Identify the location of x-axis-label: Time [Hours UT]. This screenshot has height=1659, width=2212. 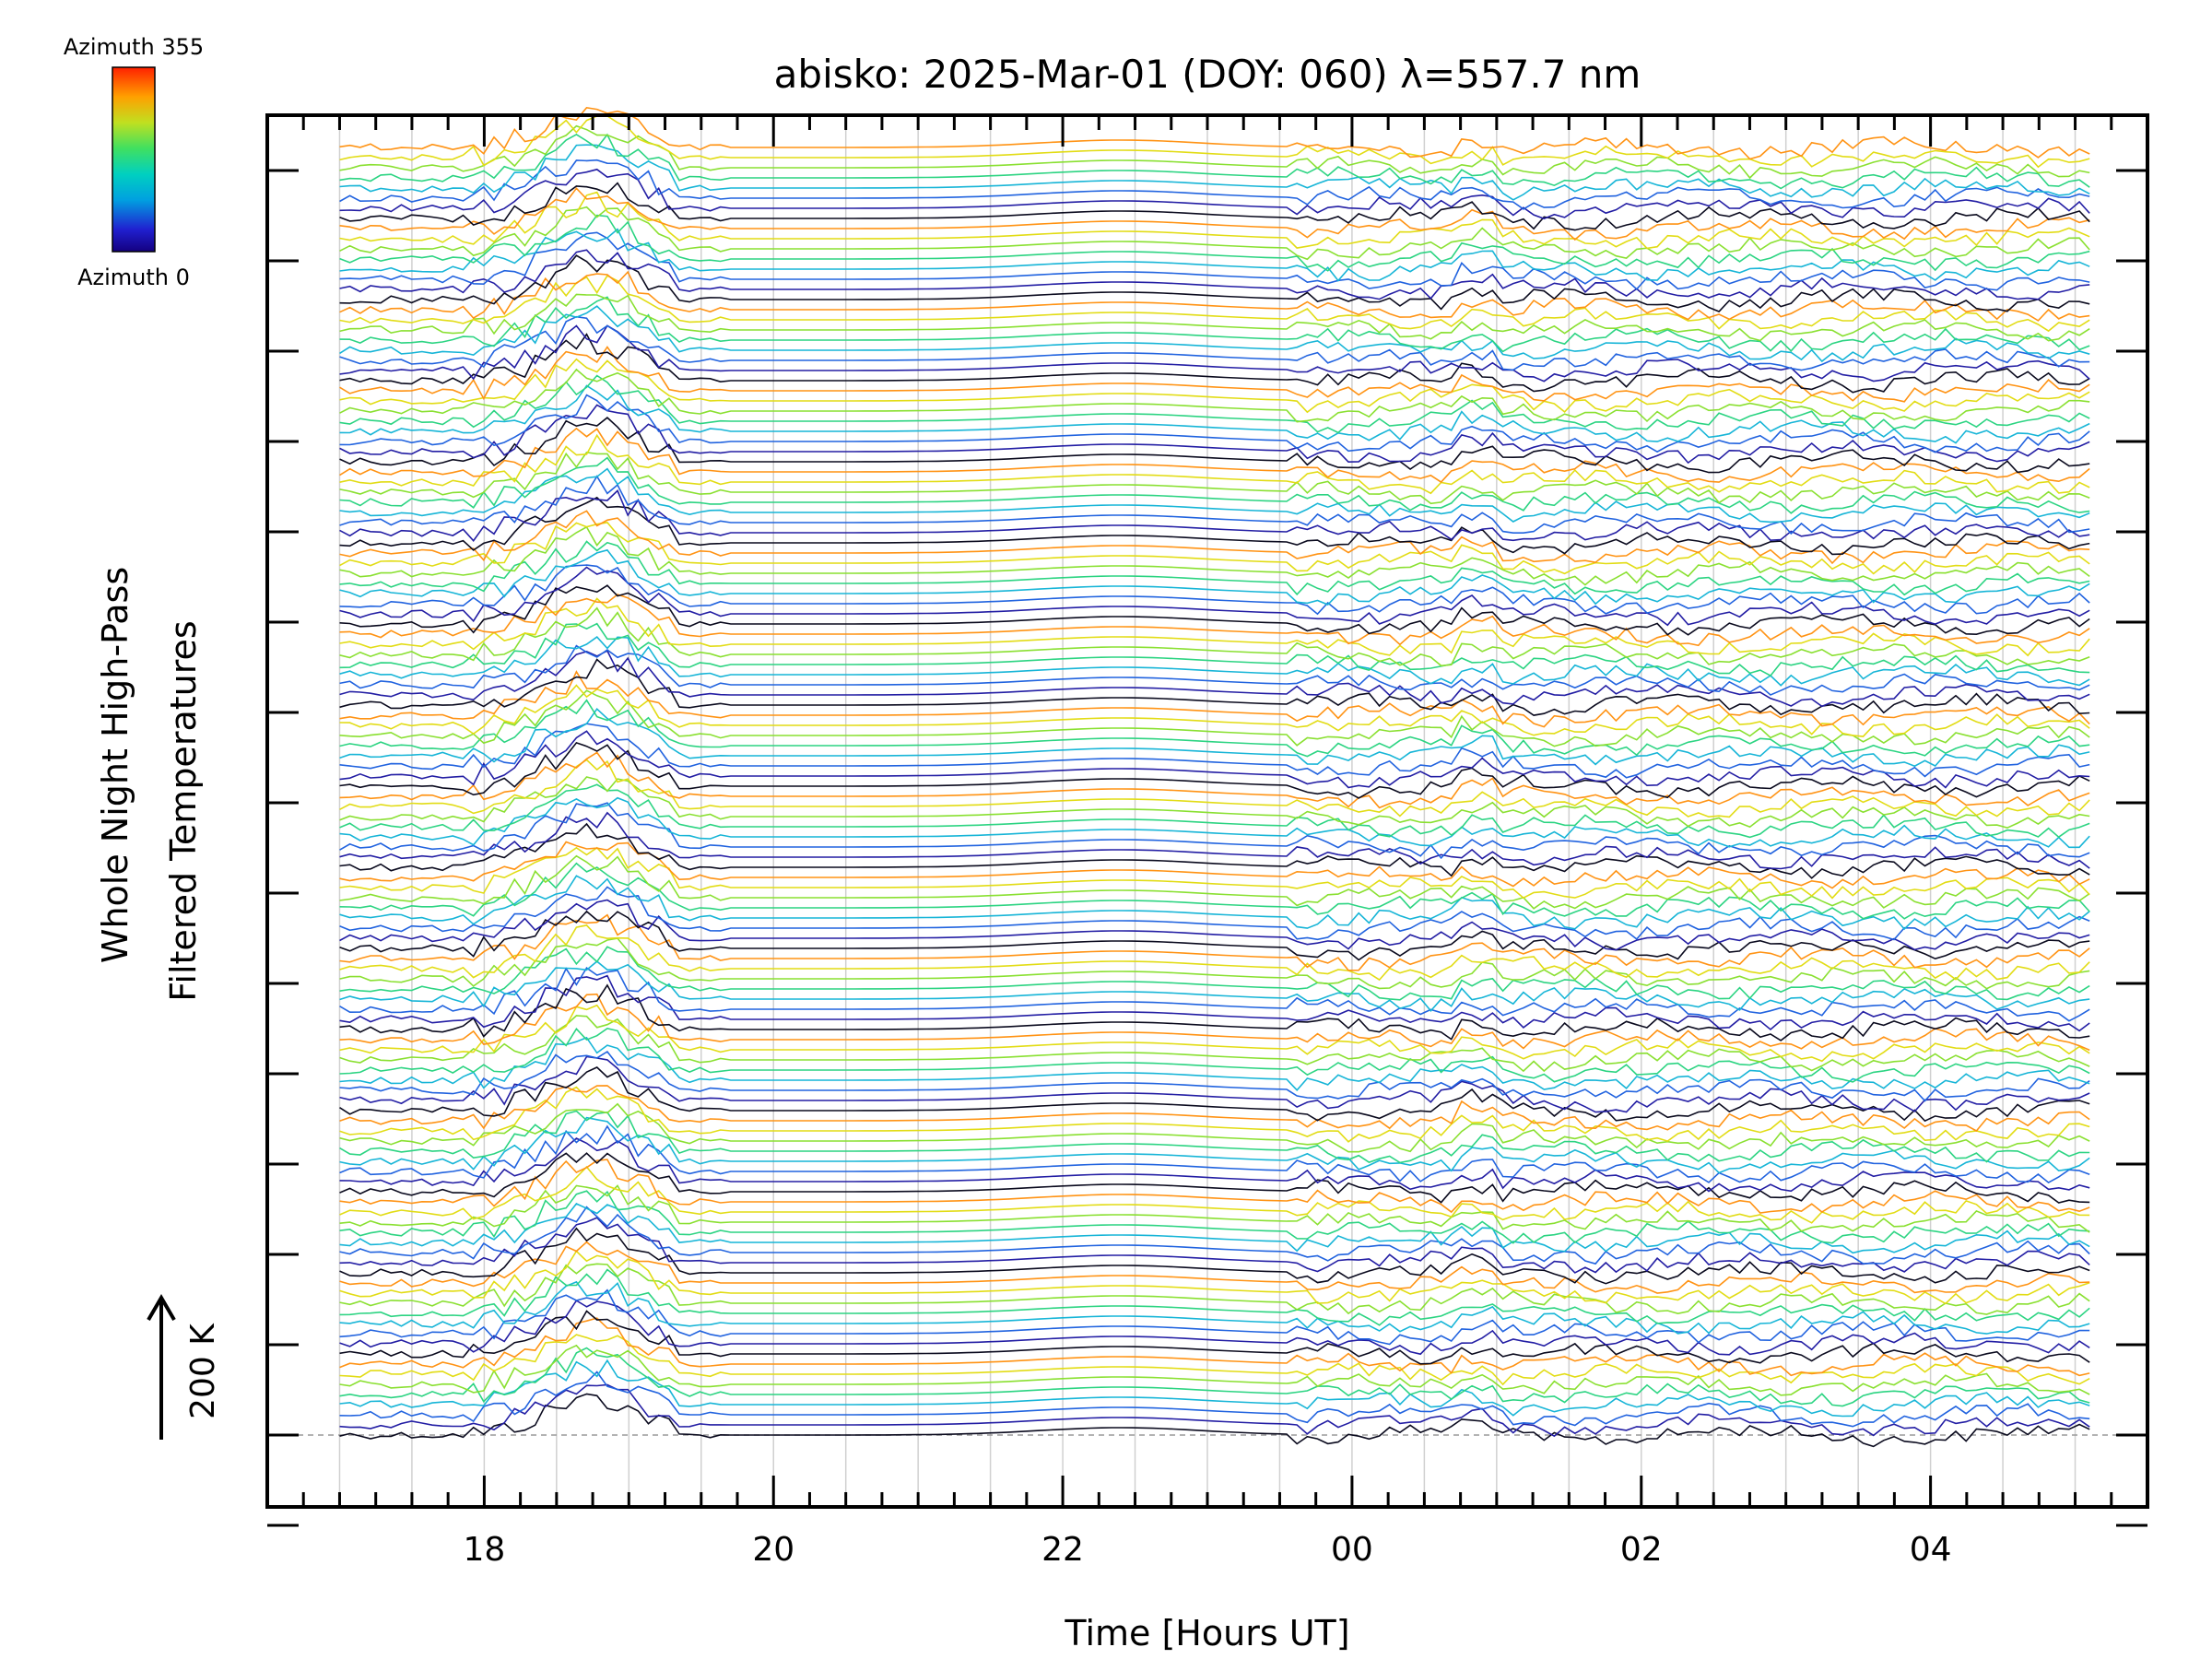
(1206, 1633).